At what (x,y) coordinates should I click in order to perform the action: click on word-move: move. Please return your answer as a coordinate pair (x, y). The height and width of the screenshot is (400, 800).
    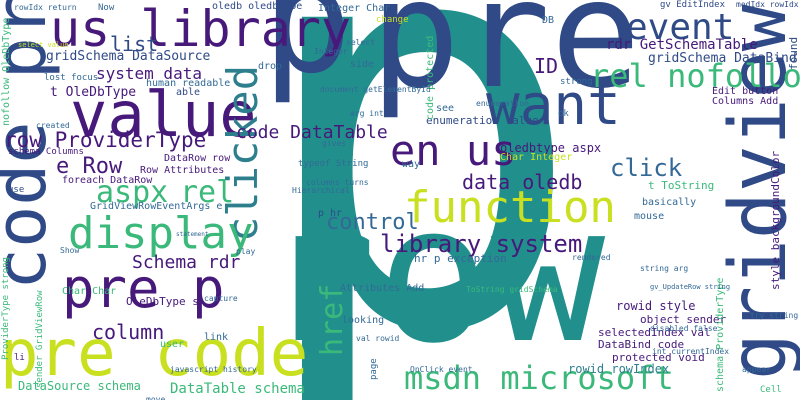
    Looking at the image, I should click on (156, 397).